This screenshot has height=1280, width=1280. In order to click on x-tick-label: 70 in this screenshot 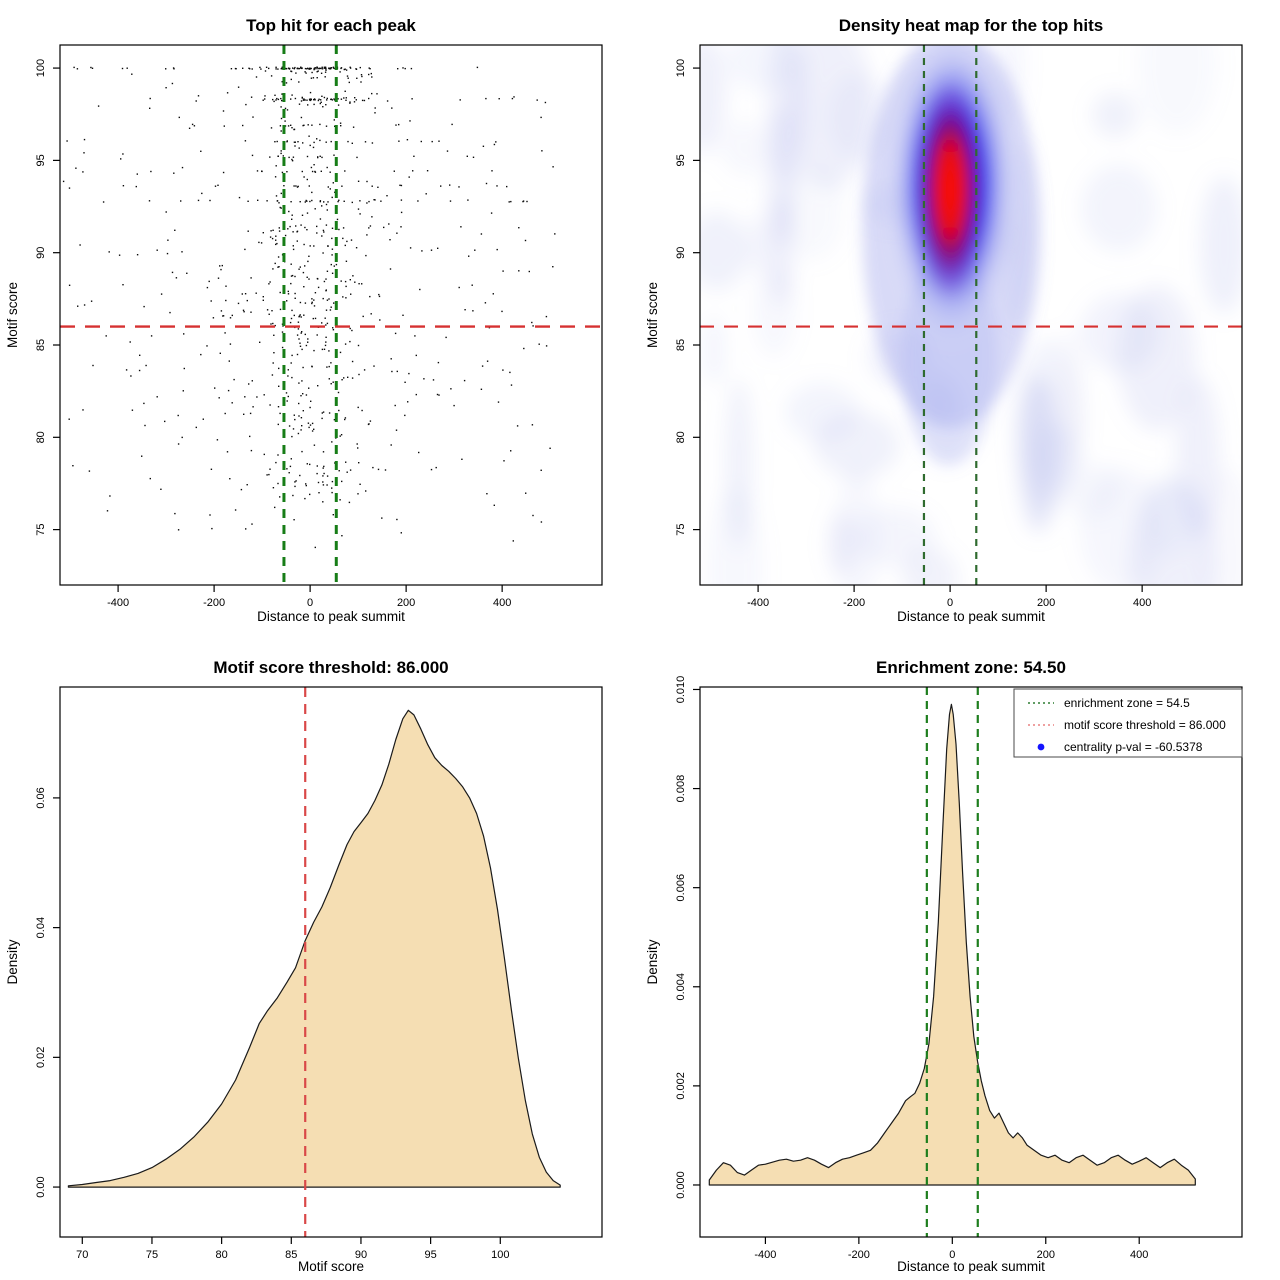, I will do `click(82, 1255)`.